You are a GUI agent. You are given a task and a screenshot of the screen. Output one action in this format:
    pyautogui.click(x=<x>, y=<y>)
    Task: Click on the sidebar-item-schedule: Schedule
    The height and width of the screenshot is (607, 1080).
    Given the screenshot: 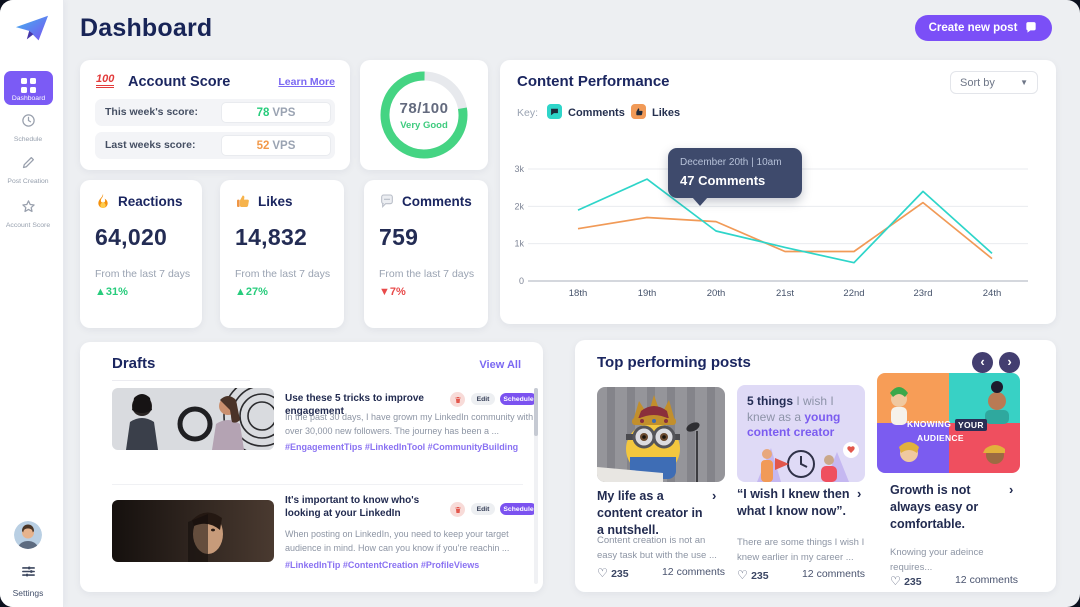 What is the action you would take?
    pyautogui.click(x=28, y=128)
    